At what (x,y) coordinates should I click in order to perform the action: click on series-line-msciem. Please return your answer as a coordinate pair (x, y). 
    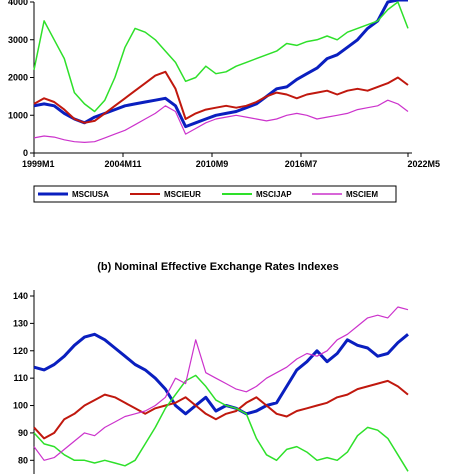
    Looking at the image, I should click on (221, 121).